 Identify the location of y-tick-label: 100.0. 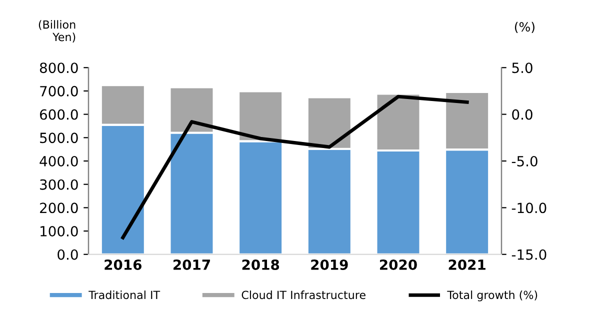
(59, 231).